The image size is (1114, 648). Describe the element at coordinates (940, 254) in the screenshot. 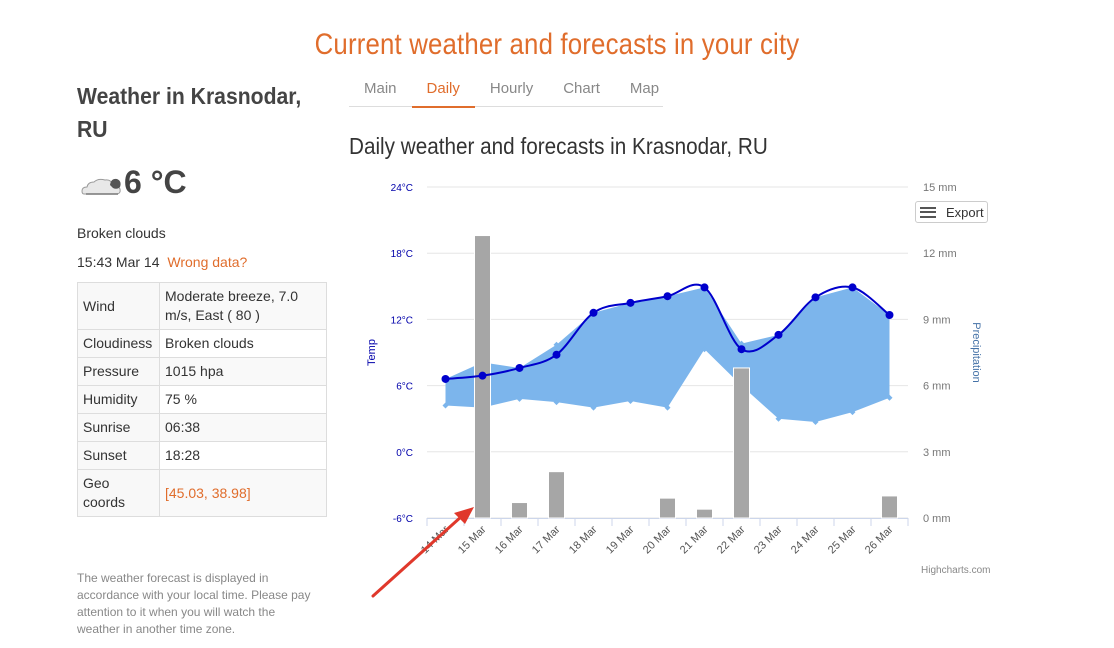

I see `y-tick-right: 12 mm` at that location.